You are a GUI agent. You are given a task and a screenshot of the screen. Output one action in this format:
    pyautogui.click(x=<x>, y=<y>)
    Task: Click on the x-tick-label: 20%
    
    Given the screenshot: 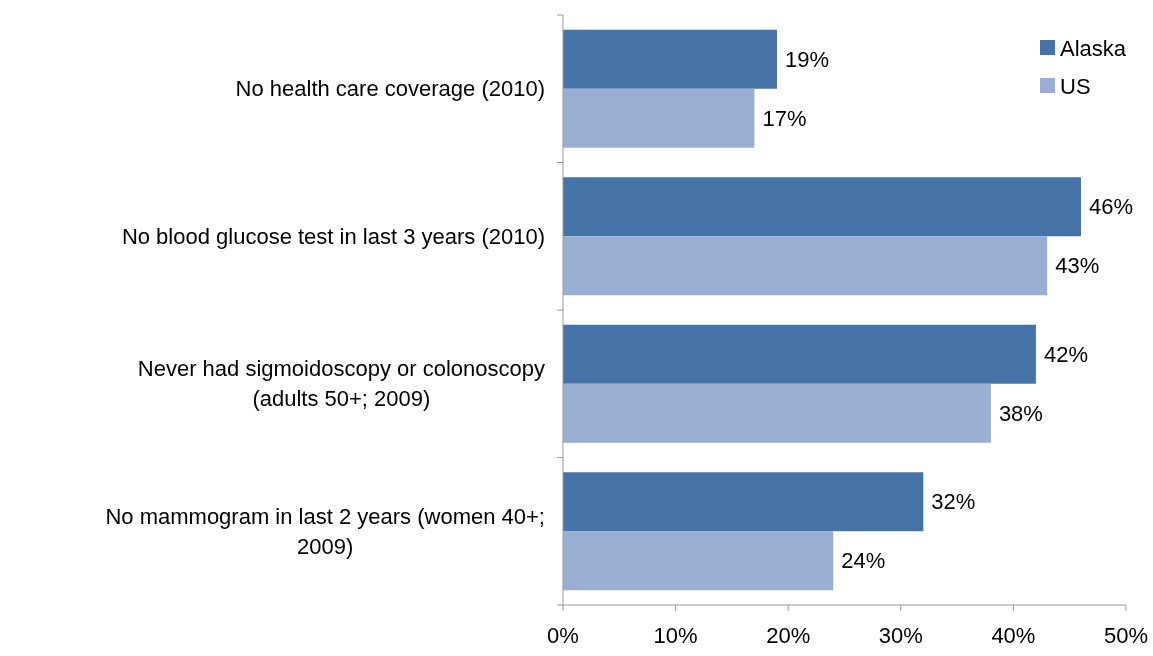 What is the action you would take?
    pyautogui.click(x=788, y=635)
    